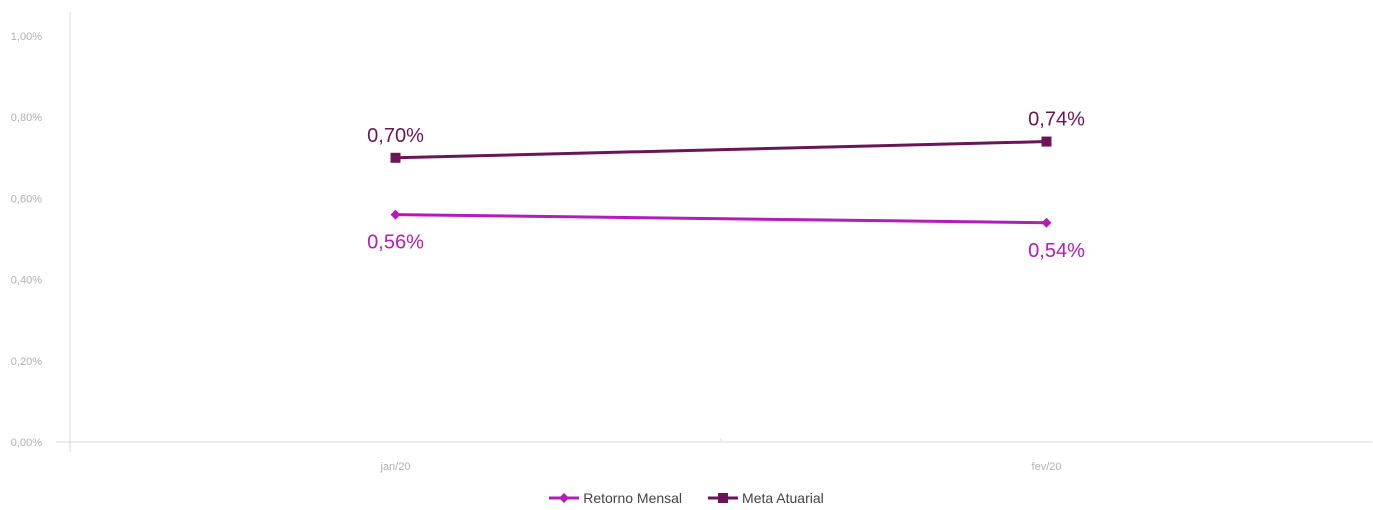  I want to click on diamond-marker-icon, so click(564, 498).